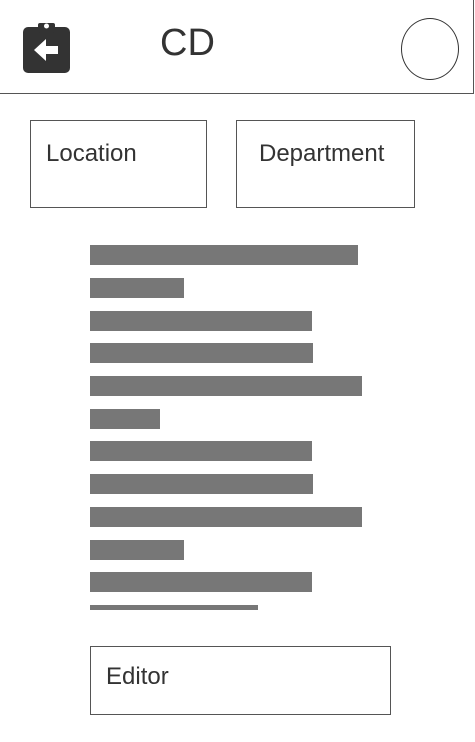 The image size is (475, 742). I want to click on editor-button: Editor, so click(240, 680).